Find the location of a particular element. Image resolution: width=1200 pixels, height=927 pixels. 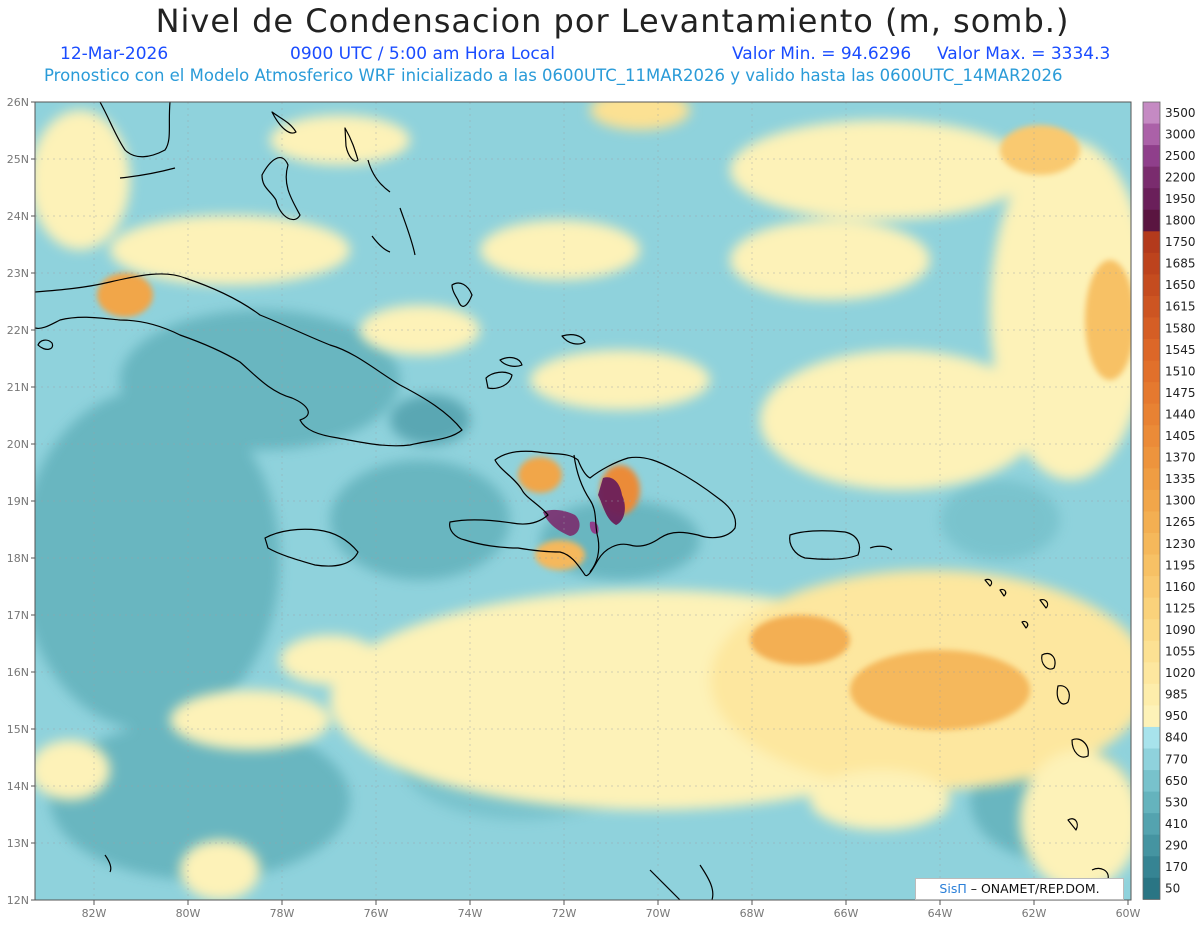

lat-tick-label: 26N is located at coordinates (18, 102).